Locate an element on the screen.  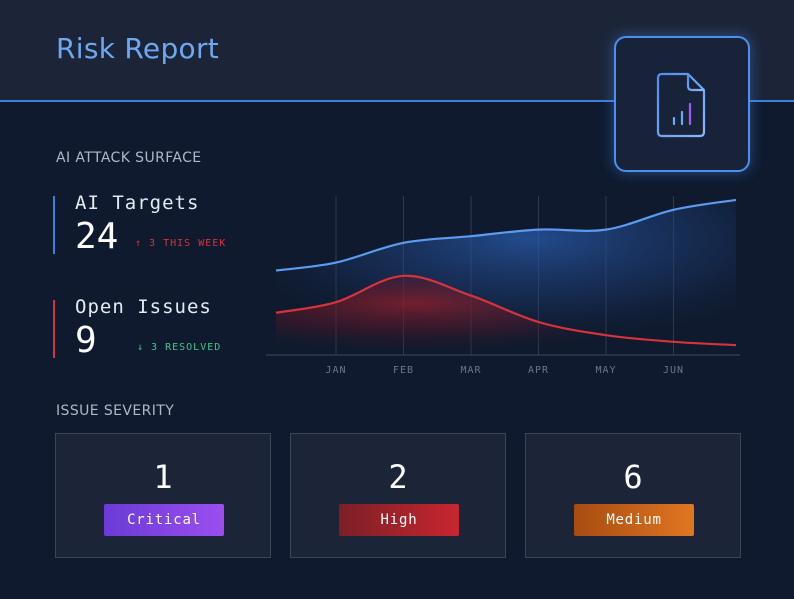
medium-badge: Medium is located at coordinates (634, 520).